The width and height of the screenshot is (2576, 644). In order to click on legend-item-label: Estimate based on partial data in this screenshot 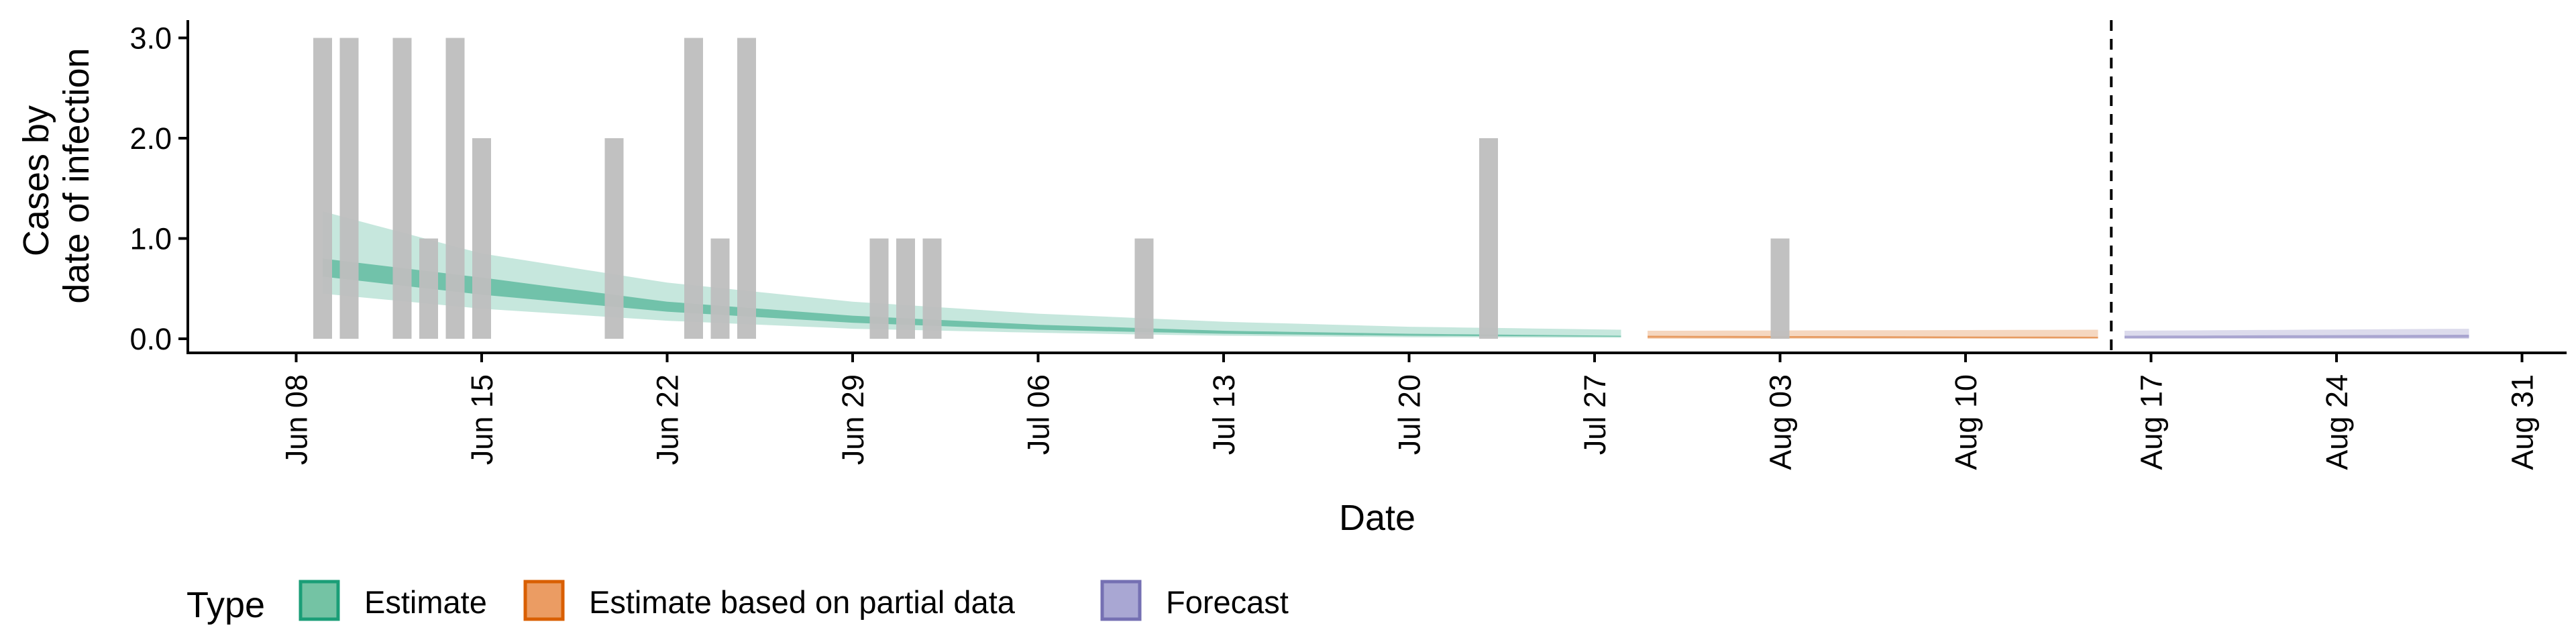, I will do `click(802, 602)`.